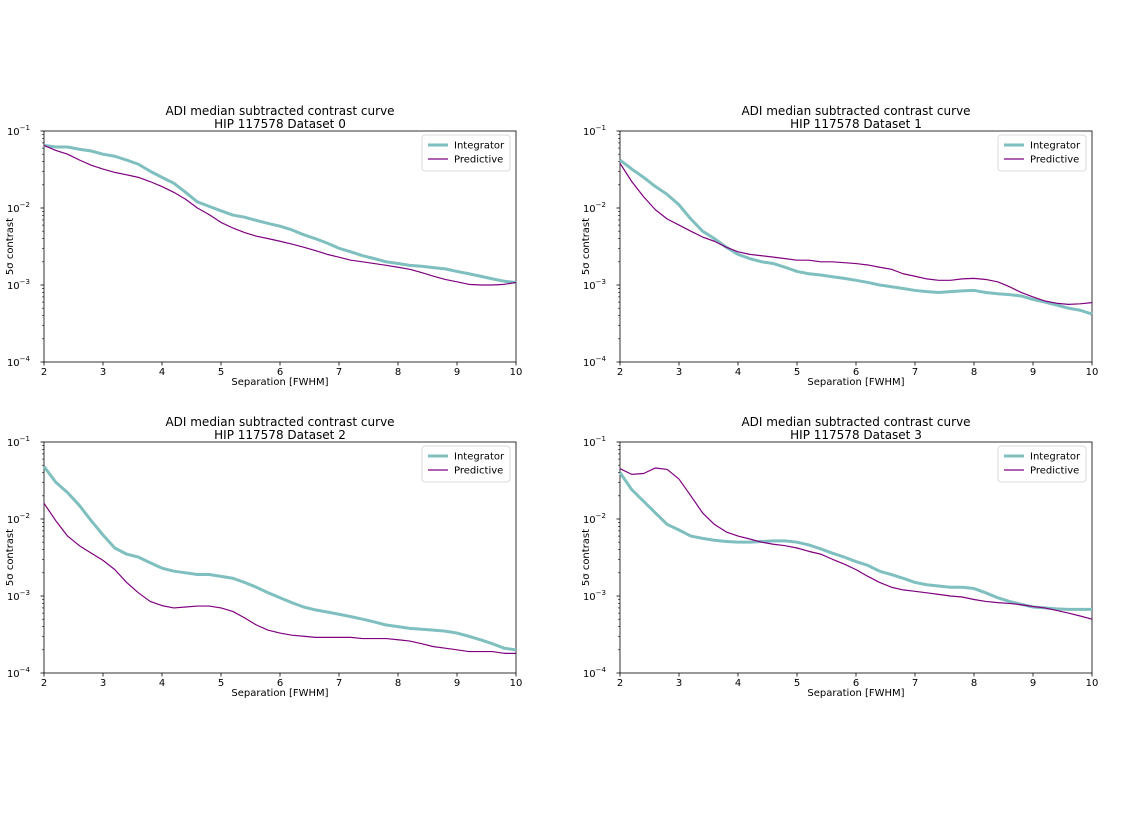  Describe the element at coordinates (856, 435) in the screenshot. I see `chart-subtitle: HIP 117578 Dataset 3` at that location.